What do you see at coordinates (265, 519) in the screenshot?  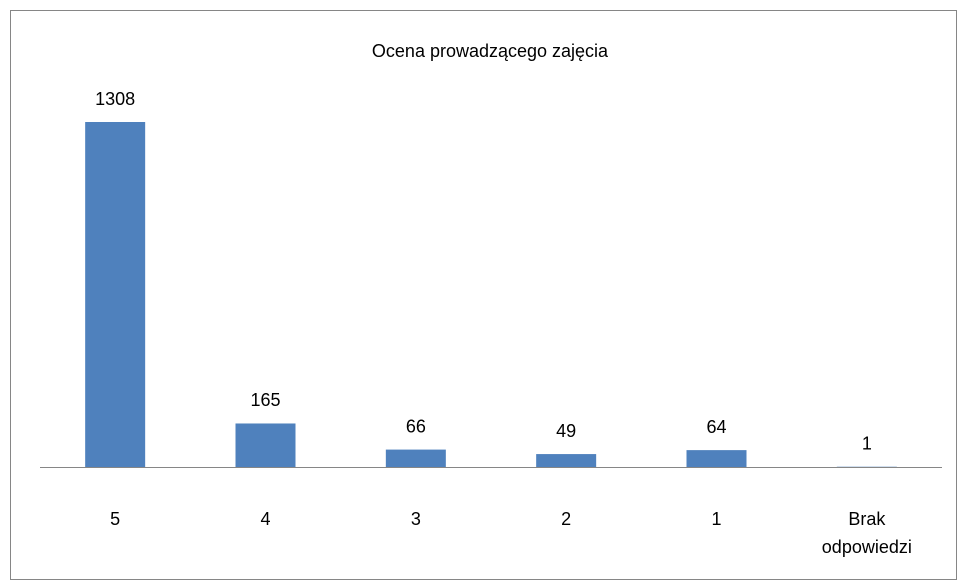 I see `x-tick-label: 4` at bounding box center [265, 519].